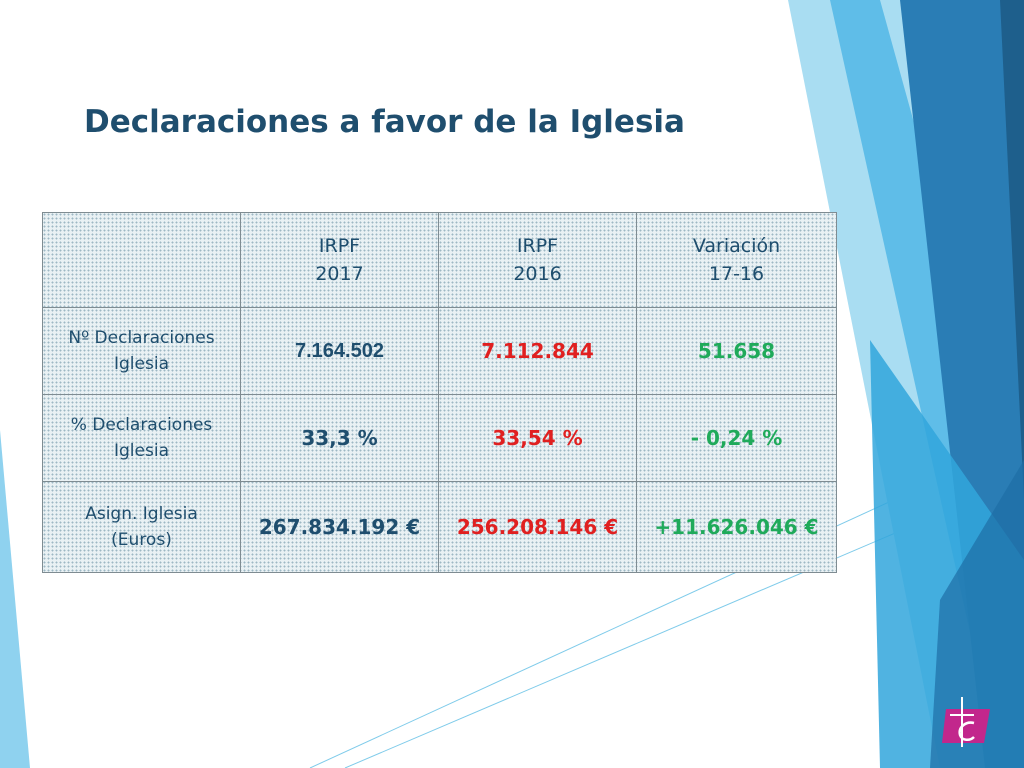 The width and height of the screenshot is (1024, 768). What do you see at coordinates (736, 527) in the screenshot?
I see `value-variacion: +11.626.046 €` at bounding box center [736, 527].